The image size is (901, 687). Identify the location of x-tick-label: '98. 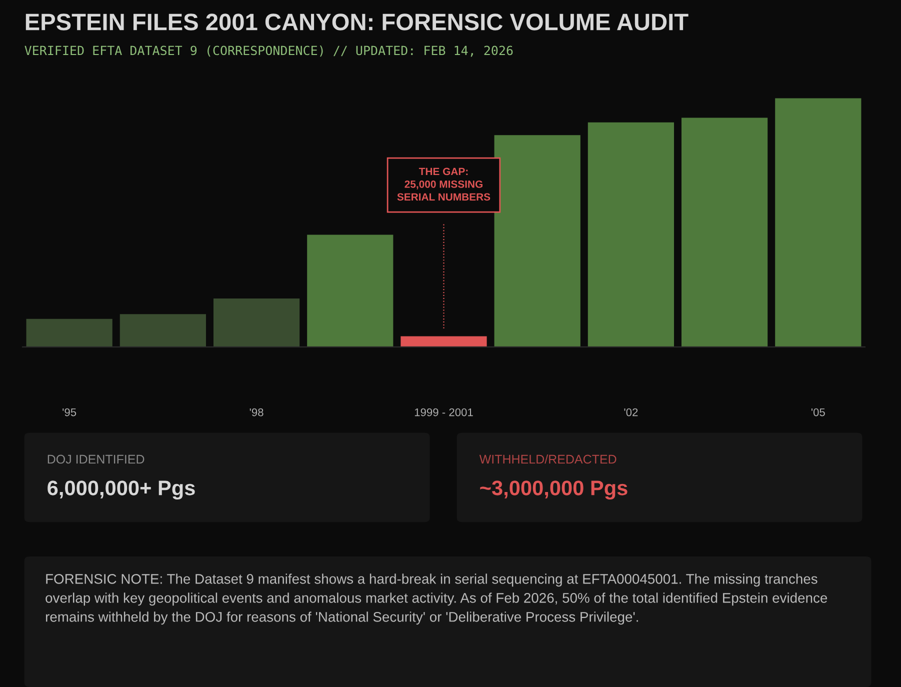
(257, 412).